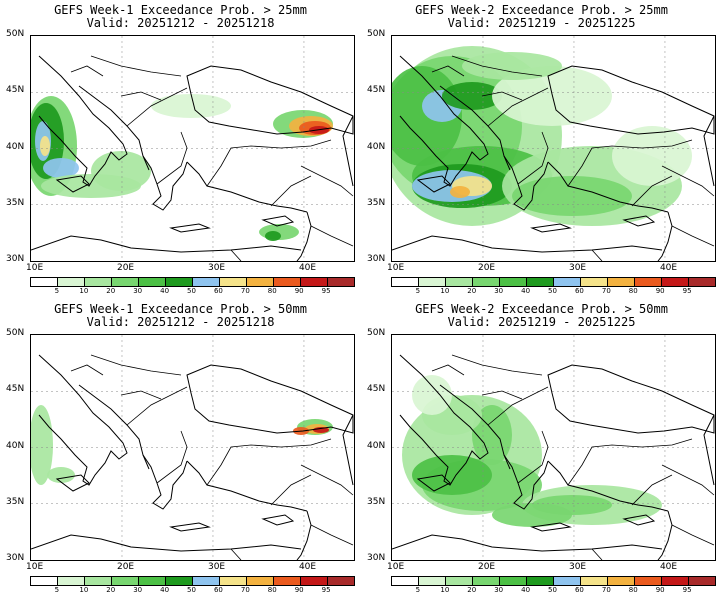  I want to click on panel-title: GEFS Week-1 Exceedance Prob. > 50mm, so click(180, 309).